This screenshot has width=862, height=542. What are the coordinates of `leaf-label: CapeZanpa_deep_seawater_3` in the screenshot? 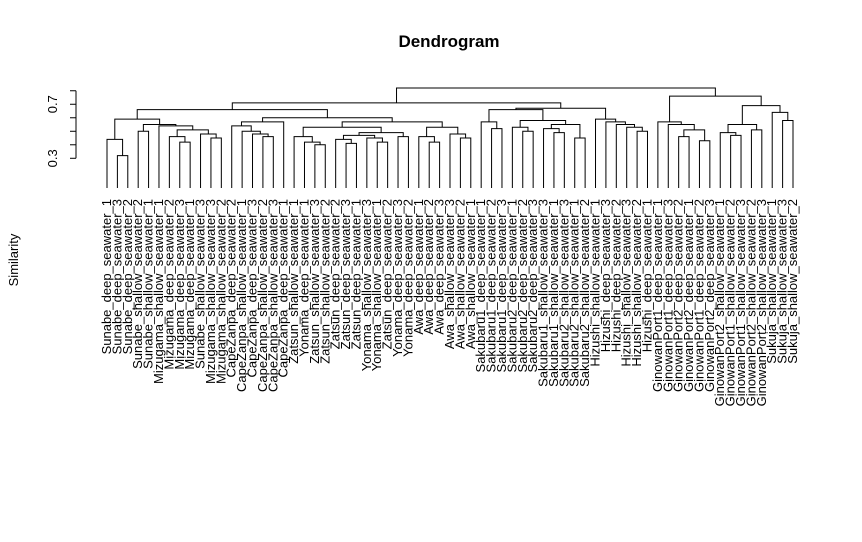 It's located at (252, 288).